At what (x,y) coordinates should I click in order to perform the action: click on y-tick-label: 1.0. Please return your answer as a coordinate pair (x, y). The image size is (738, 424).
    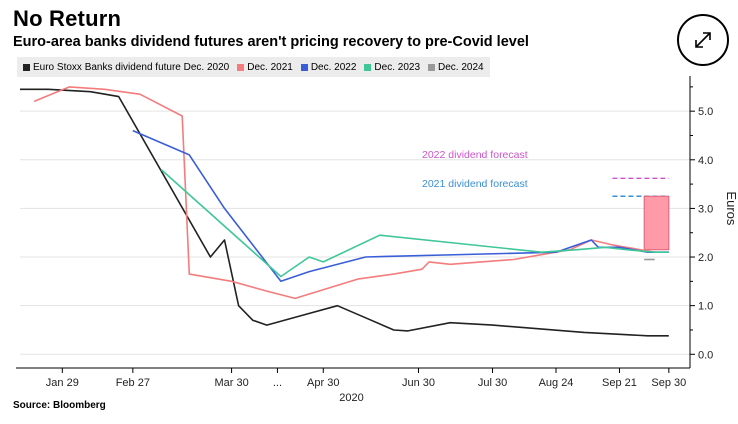
    Looking at the image, I should click on (705, 307).